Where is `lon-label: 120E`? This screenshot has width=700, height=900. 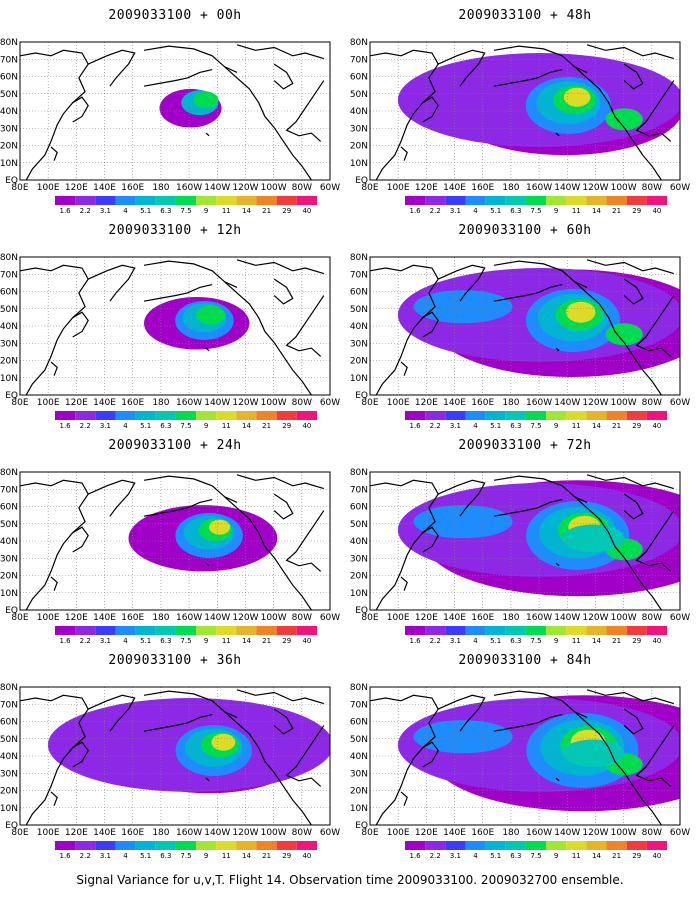 lon-label: 120E is located at coordinates (76, 188).